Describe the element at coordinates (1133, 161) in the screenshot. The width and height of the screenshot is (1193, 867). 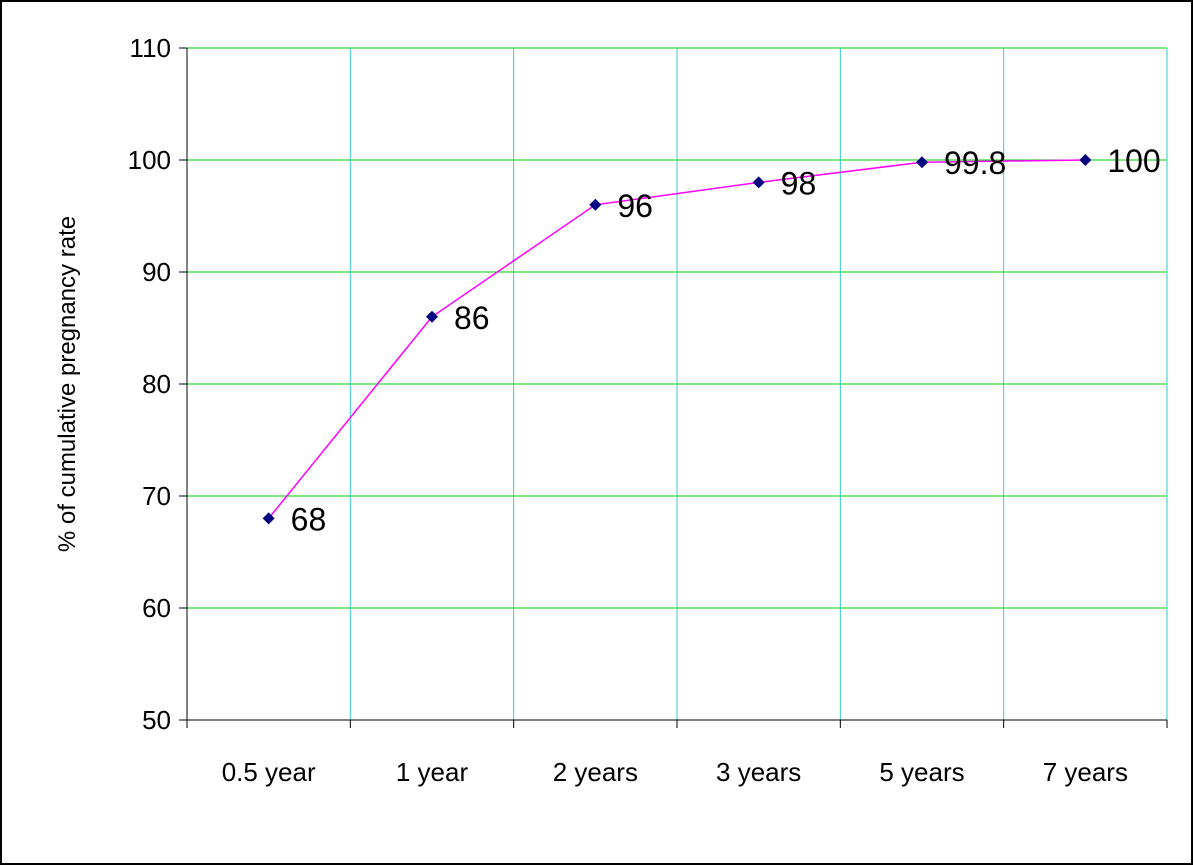
I see `data-label: 100` at that location.